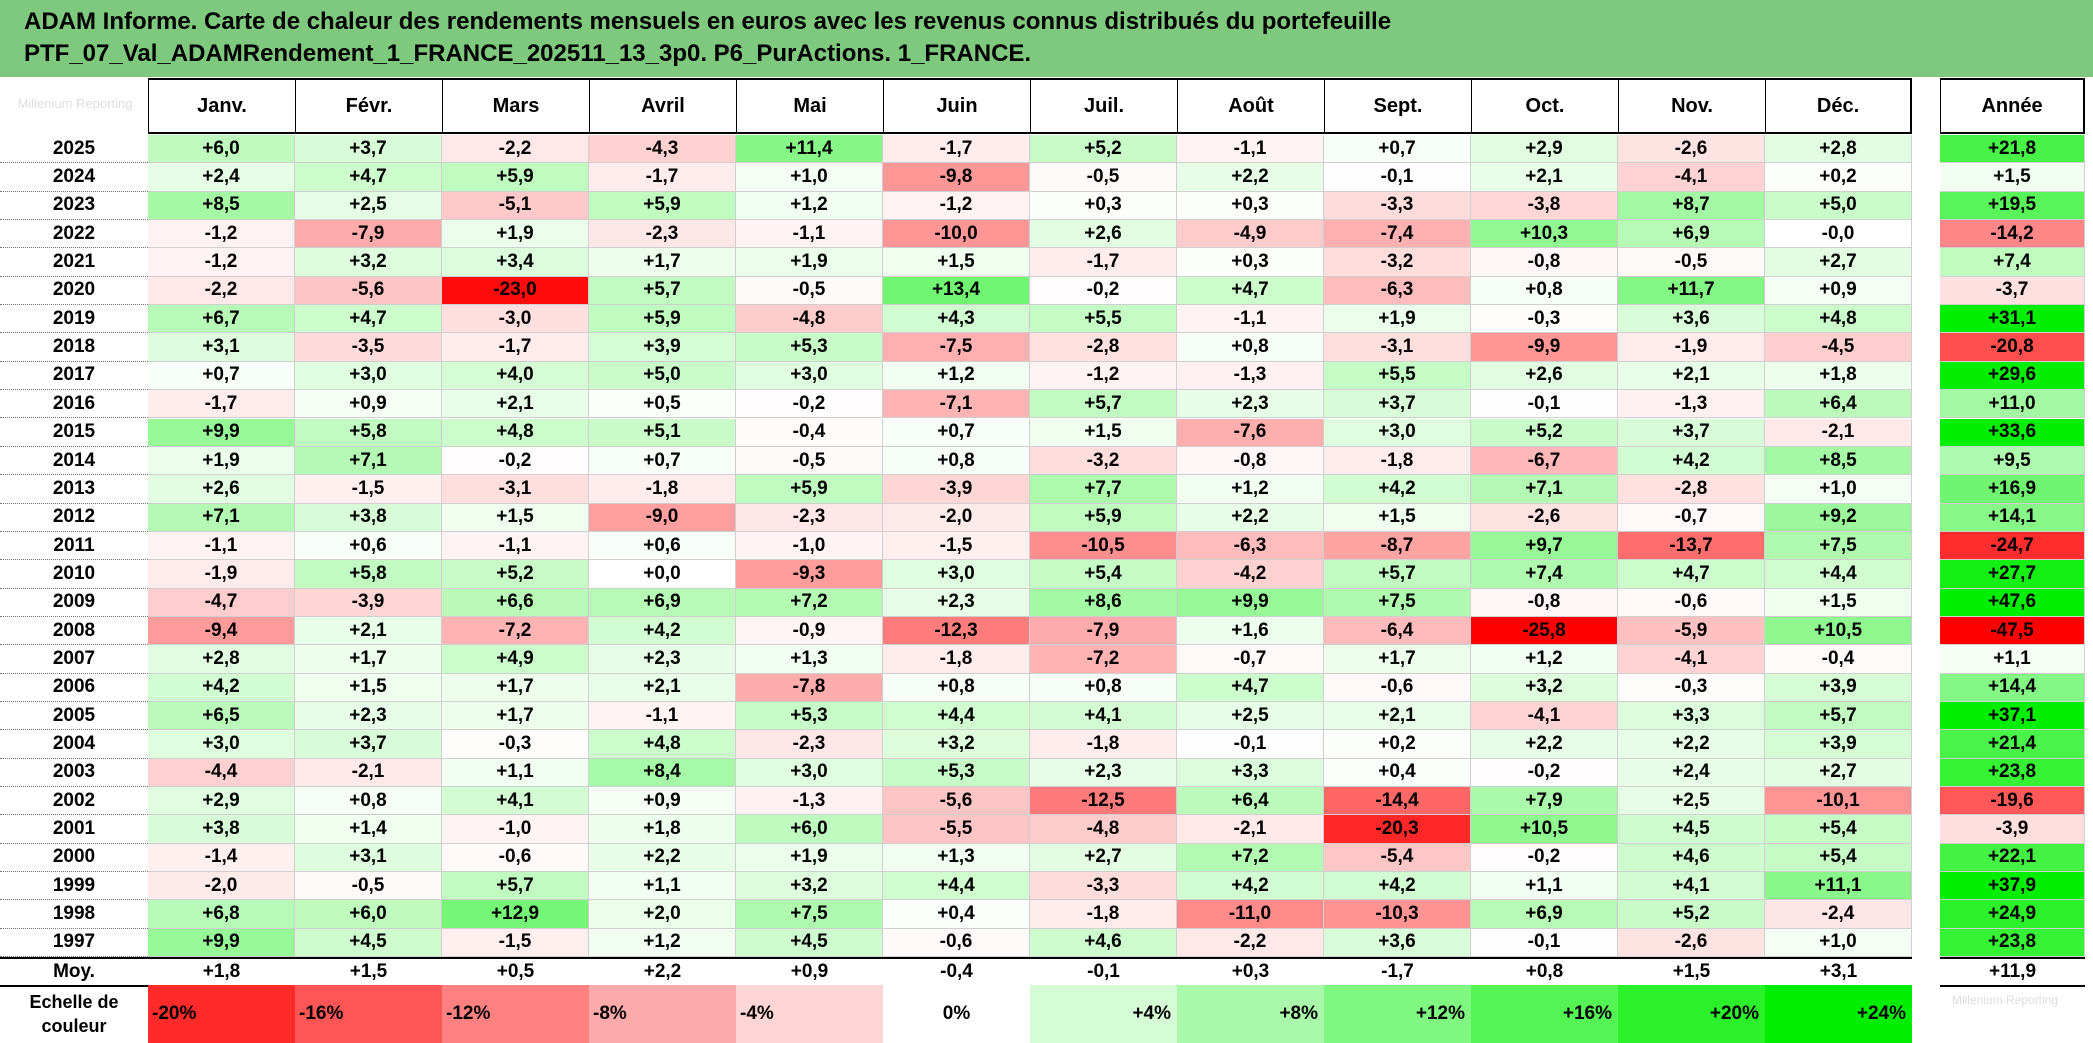 This screenshot has width=2093, height=1043. I want to click on heatmap-cell: +2,7, so click(1838, 773).